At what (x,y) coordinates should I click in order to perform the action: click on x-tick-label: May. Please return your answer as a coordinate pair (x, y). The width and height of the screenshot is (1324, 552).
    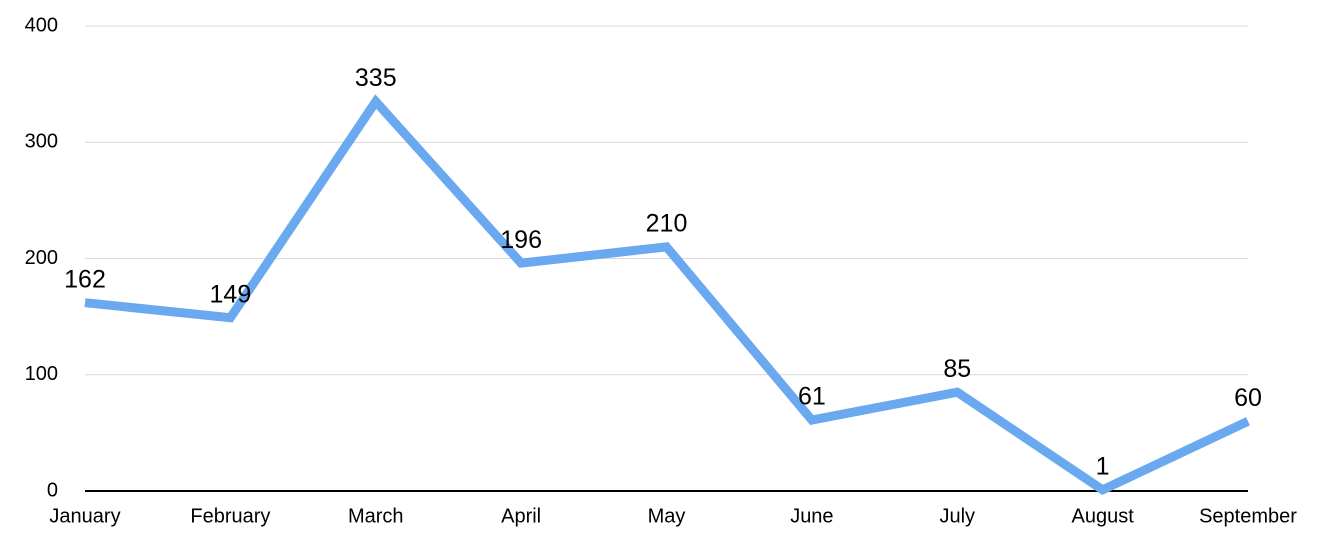
    Looking at the image, I should click on (667, 516).